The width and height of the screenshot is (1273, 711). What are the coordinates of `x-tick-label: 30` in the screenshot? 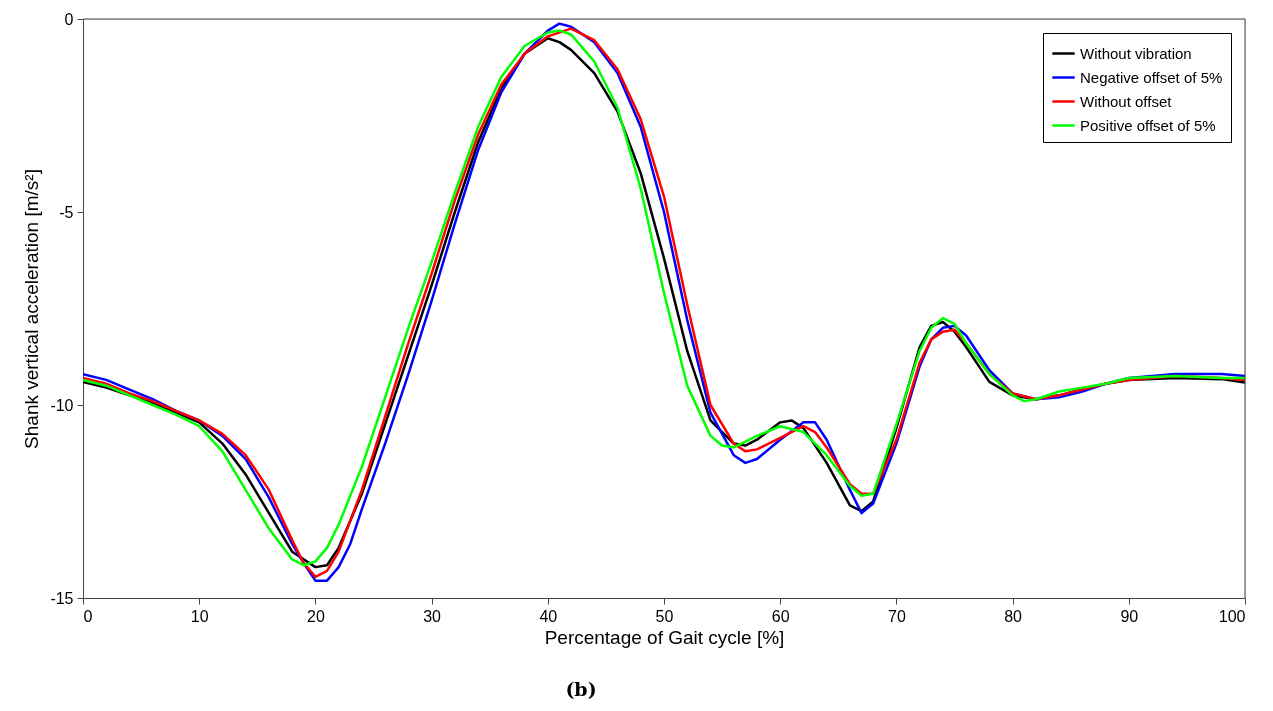 It's located at (432, 616).